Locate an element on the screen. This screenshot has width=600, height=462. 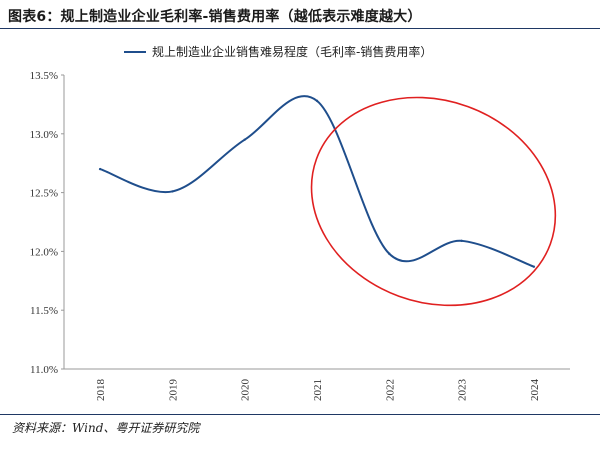
y-tick-label: 13.5% is located at coordinates (44, 76).